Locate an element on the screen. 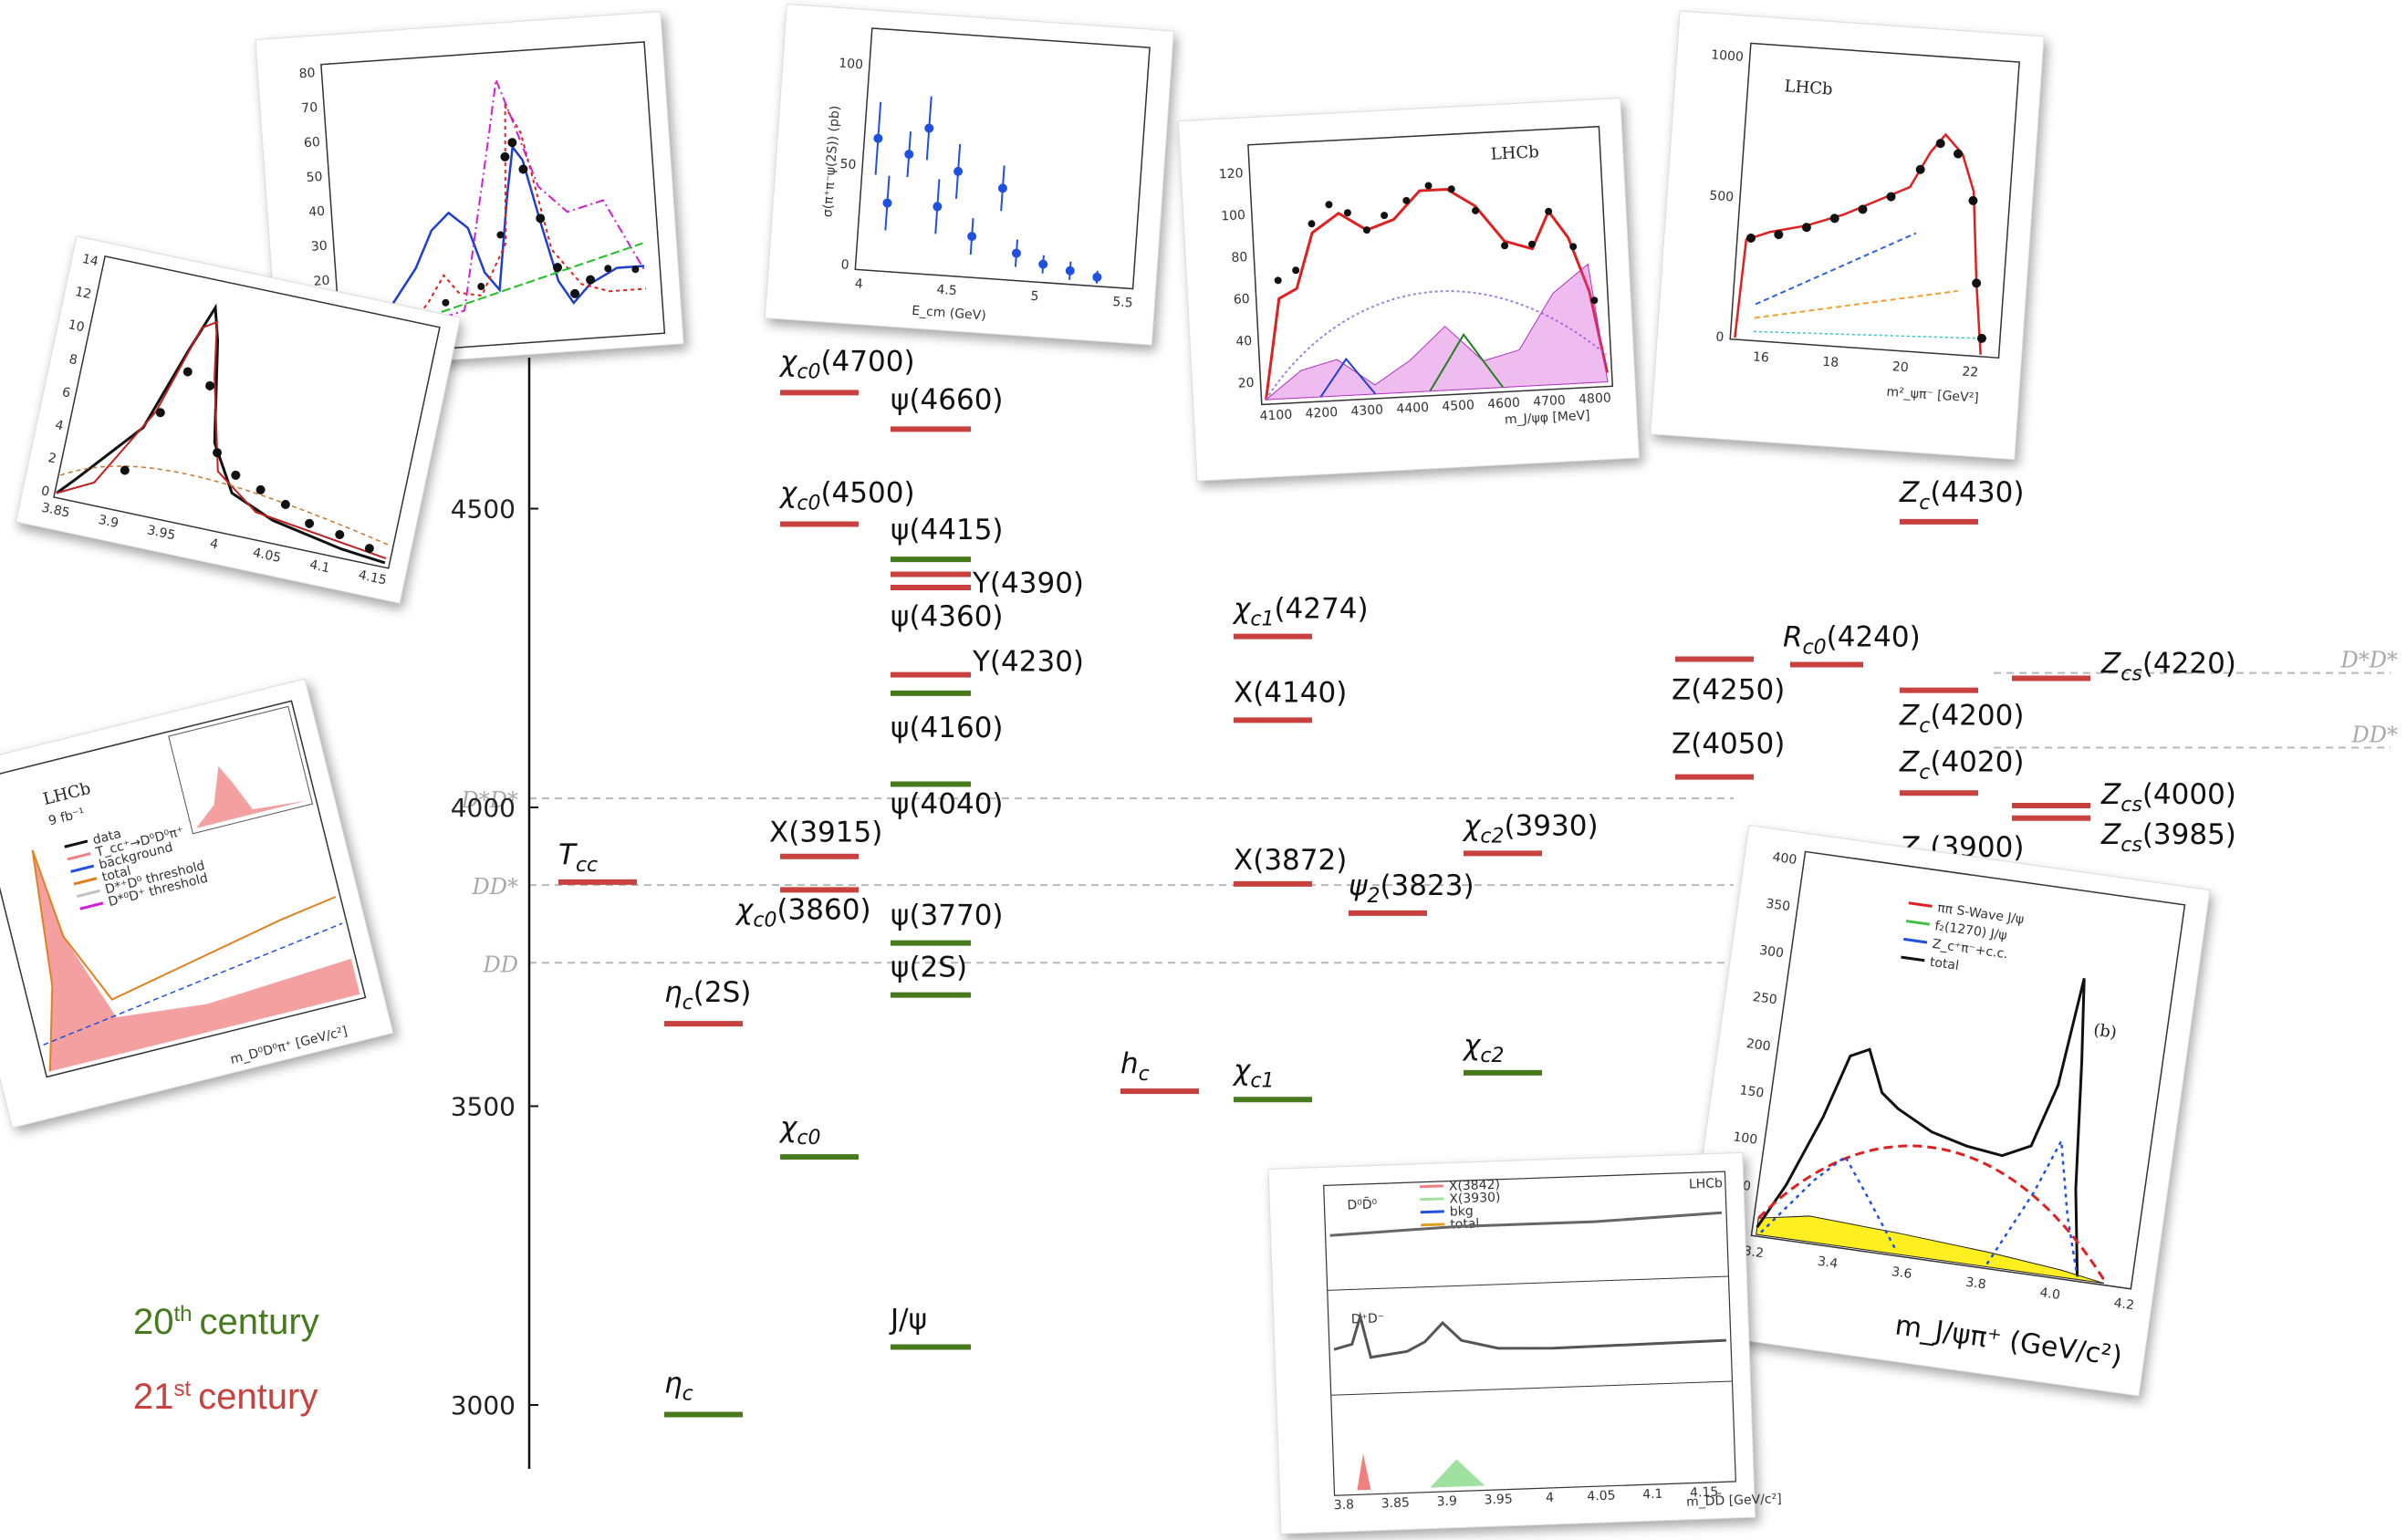 This screenshot has width=2407, height=1540. axis-tick-label: 4000 is located at coordinates (483, 808).